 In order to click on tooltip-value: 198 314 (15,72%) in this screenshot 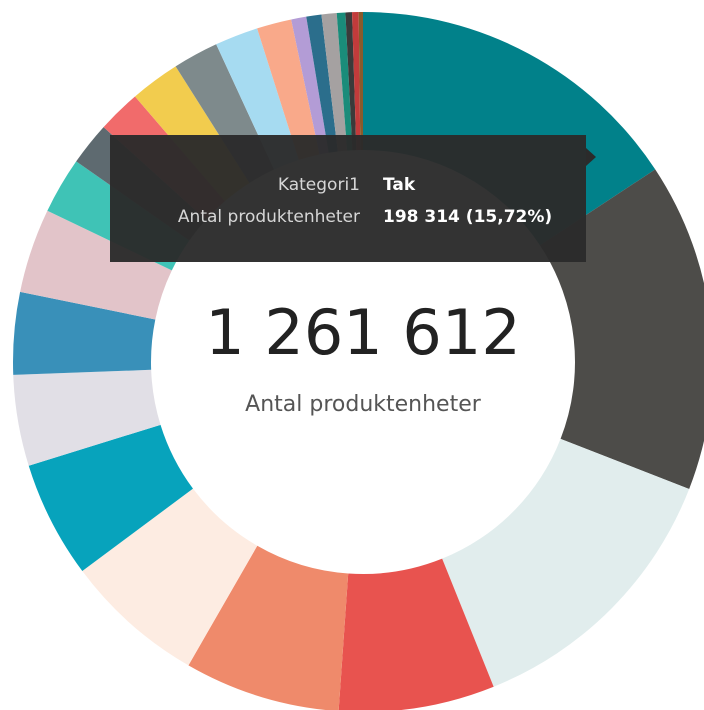, I will do `click(467, 217)`.